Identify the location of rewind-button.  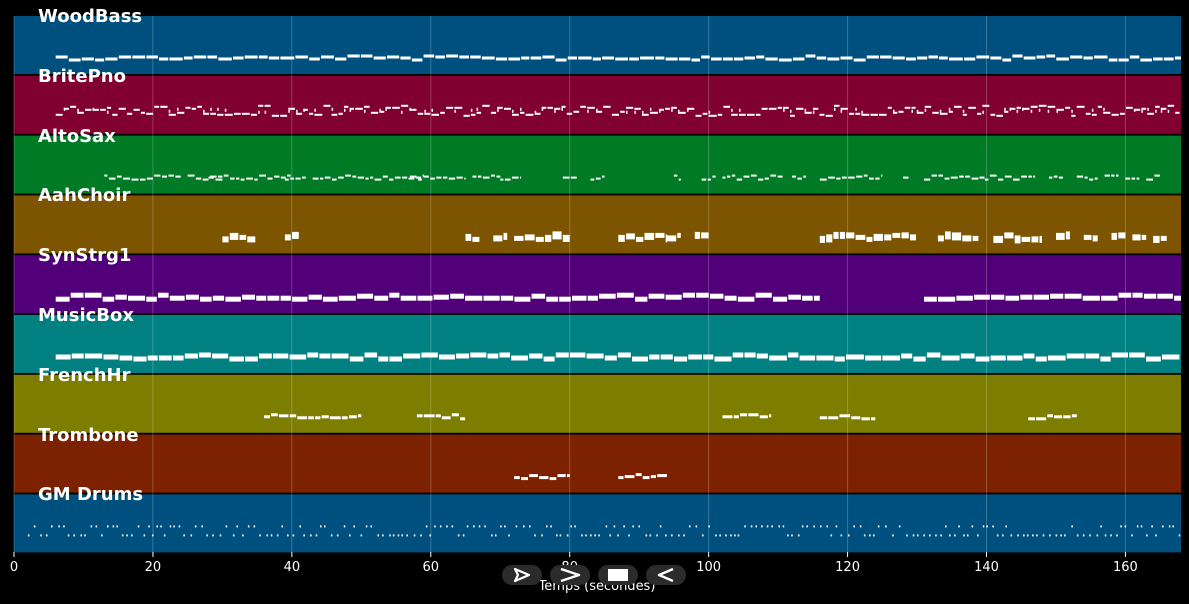
(666, 575).